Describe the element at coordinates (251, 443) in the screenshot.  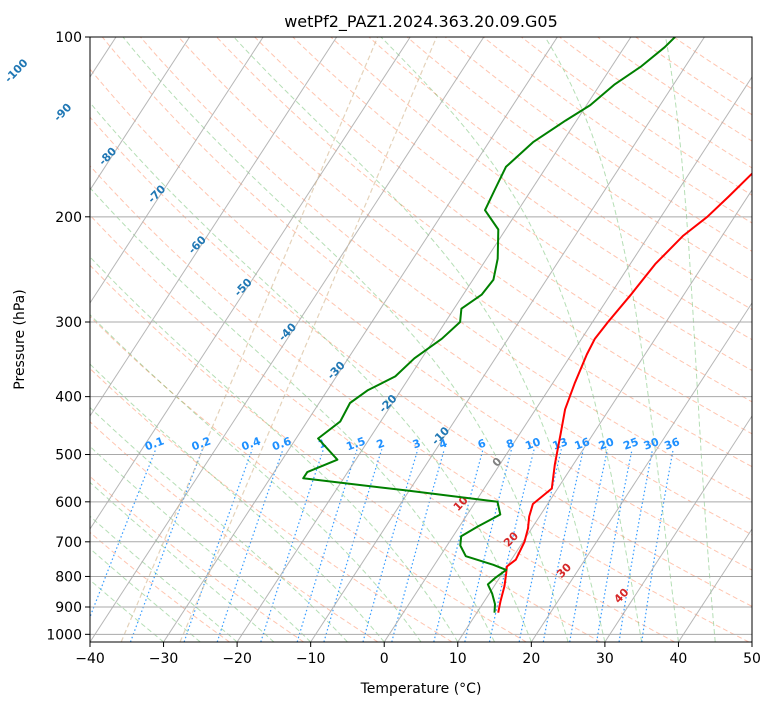
I see `mixing-ratio-label: 0.4` at that location.